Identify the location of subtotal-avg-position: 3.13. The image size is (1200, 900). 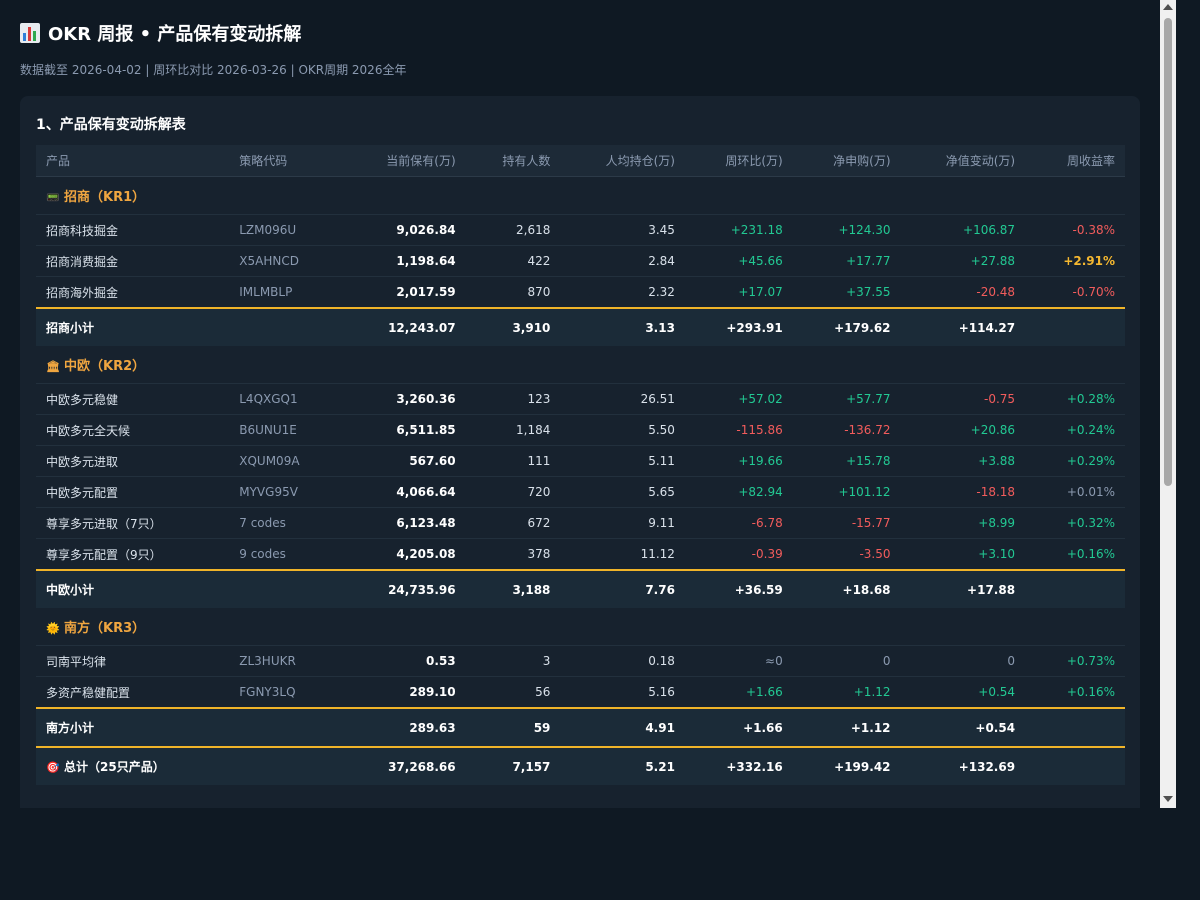
(622, 326).